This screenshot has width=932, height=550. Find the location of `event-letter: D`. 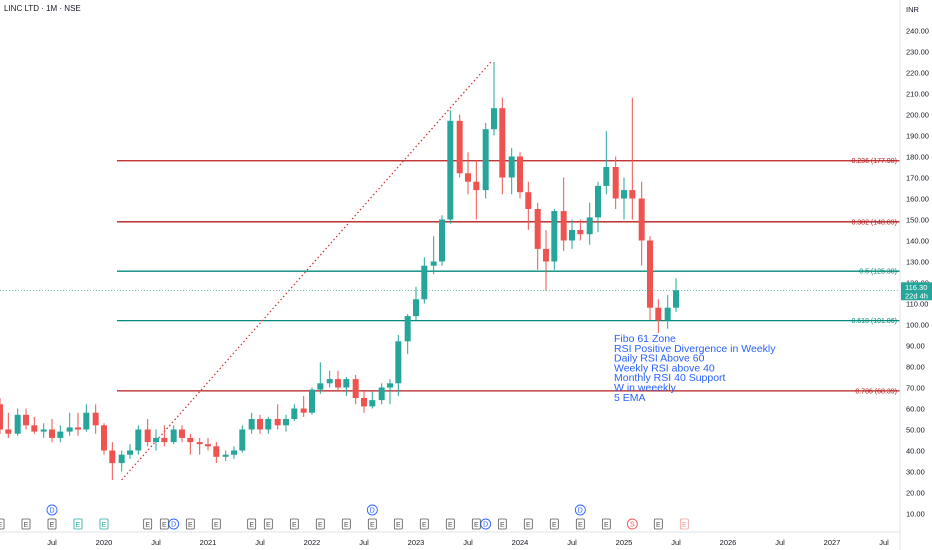

event-letter: D is located at coordinates (580, 511).